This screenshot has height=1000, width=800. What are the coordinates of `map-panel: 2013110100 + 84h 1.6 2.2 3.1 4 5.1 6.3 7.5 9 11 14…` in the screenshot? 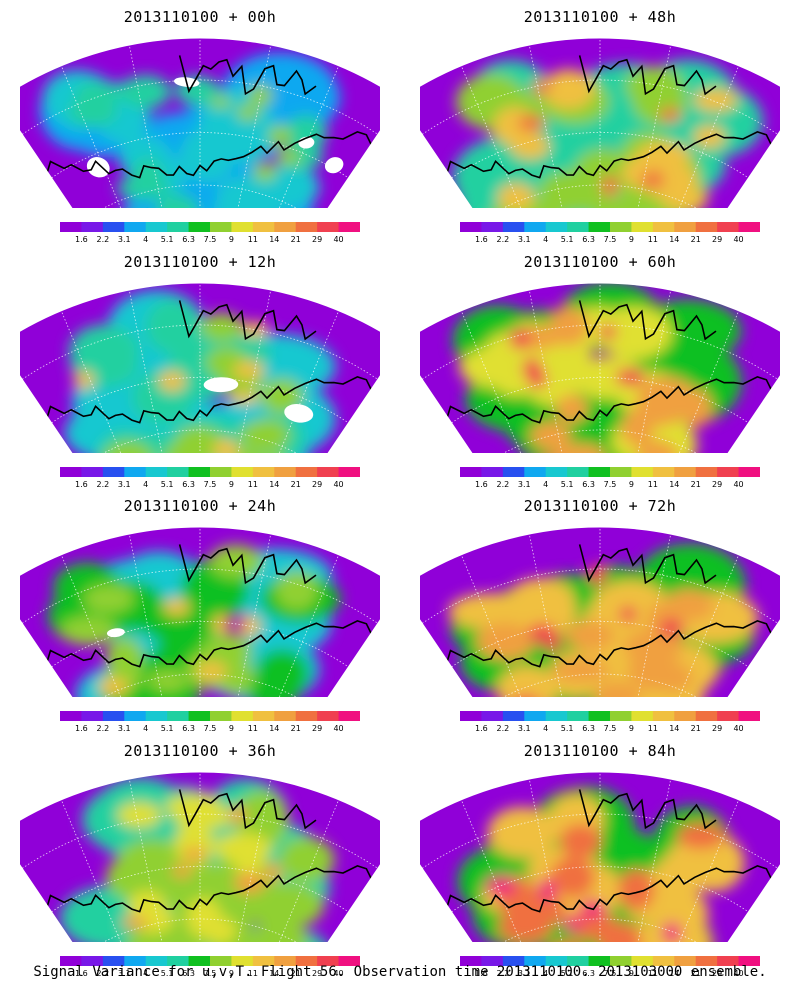 It's located at (600, 856).